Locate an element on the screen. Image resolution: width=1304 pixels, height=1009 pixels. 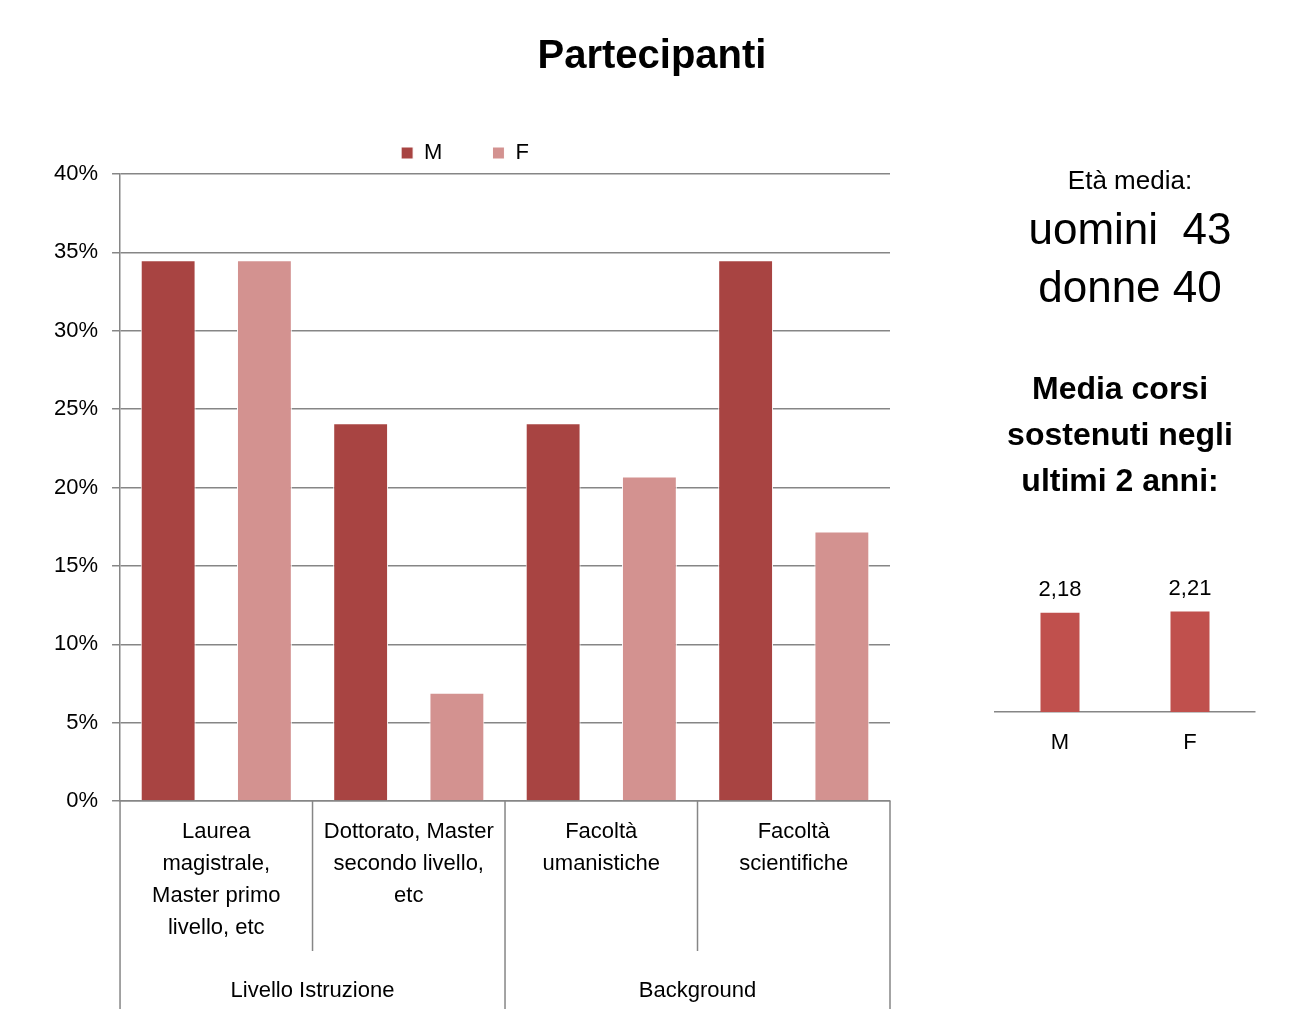
y-tick-label: 35% is located at coordinates (76, 251).